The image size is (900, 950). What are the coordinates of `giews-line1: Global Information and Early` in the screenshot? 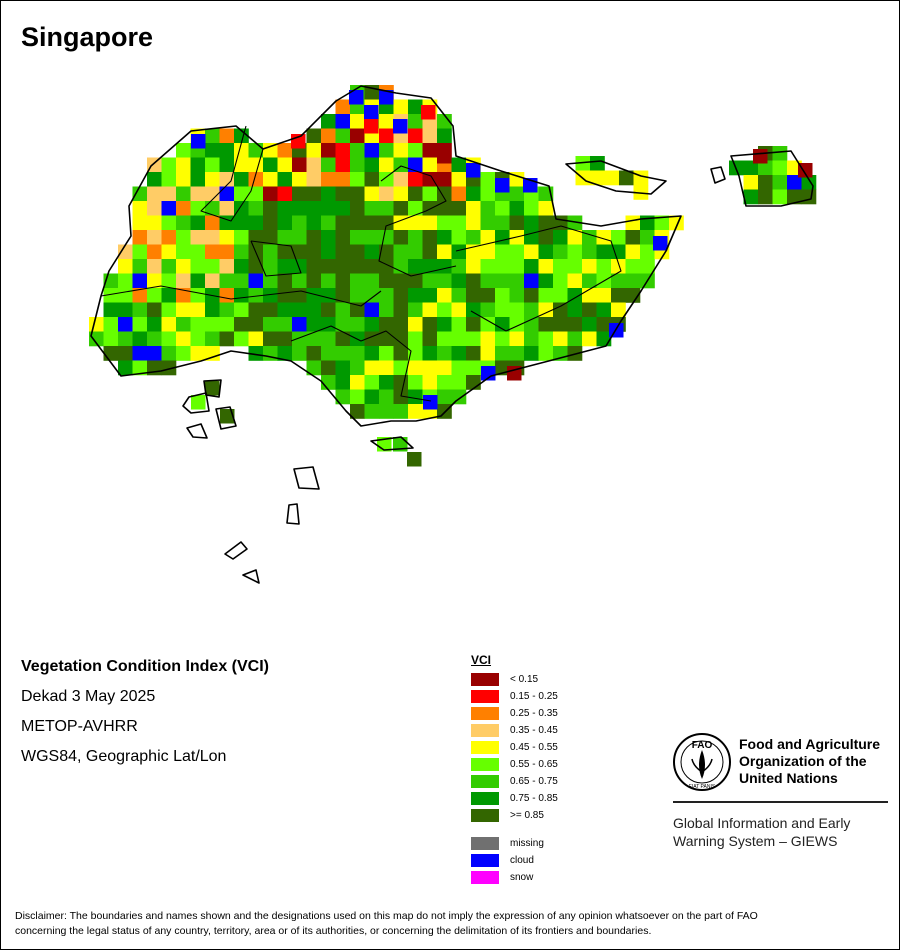 It's located at (762, 823).